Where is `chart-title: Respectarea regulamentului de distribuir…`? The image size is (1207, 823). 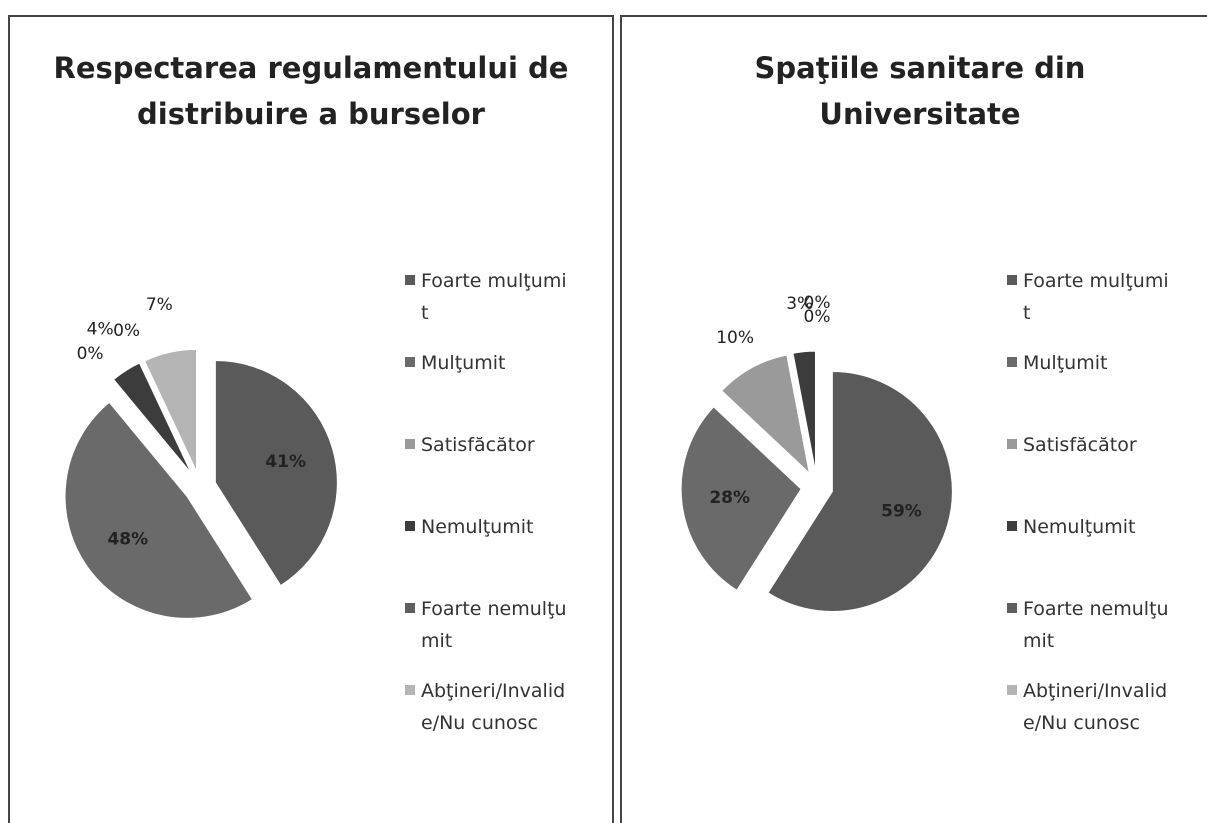
chart-title: Respectarea regulamentului de distribuir… is located at coordinates (311, 91).